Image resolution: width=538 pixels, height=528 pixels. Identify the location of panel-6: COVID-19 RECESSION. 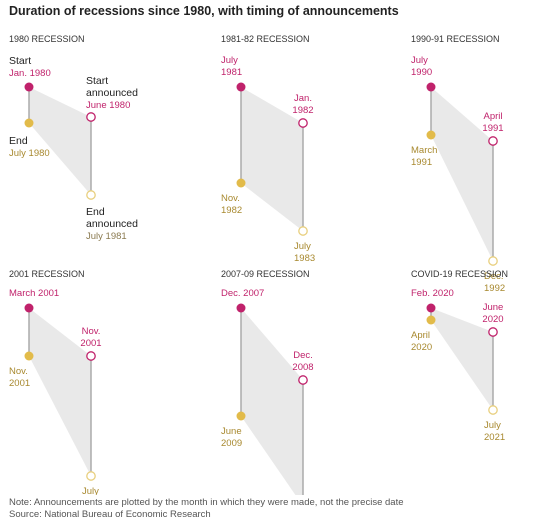
(459, 342).